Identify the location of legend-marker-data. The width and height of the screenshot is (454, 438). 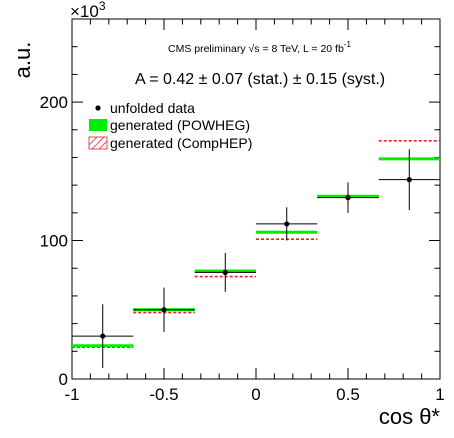
(98, 108).